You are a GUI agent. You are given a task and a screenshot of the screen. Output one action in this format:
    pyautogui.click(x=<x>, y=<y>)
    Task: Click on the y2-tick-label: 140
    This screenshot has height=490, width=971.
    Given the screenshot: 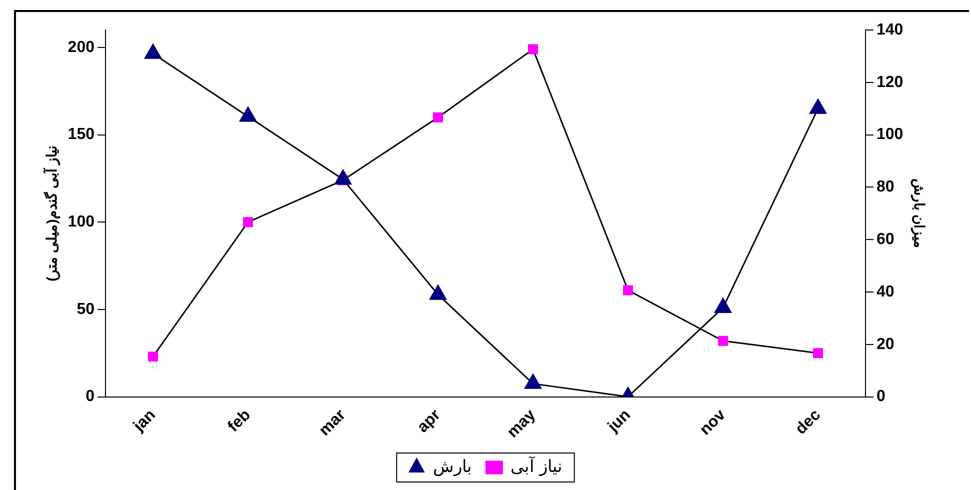 What is the action you would take?
    pyautogui.click(x=890, y=29)
    